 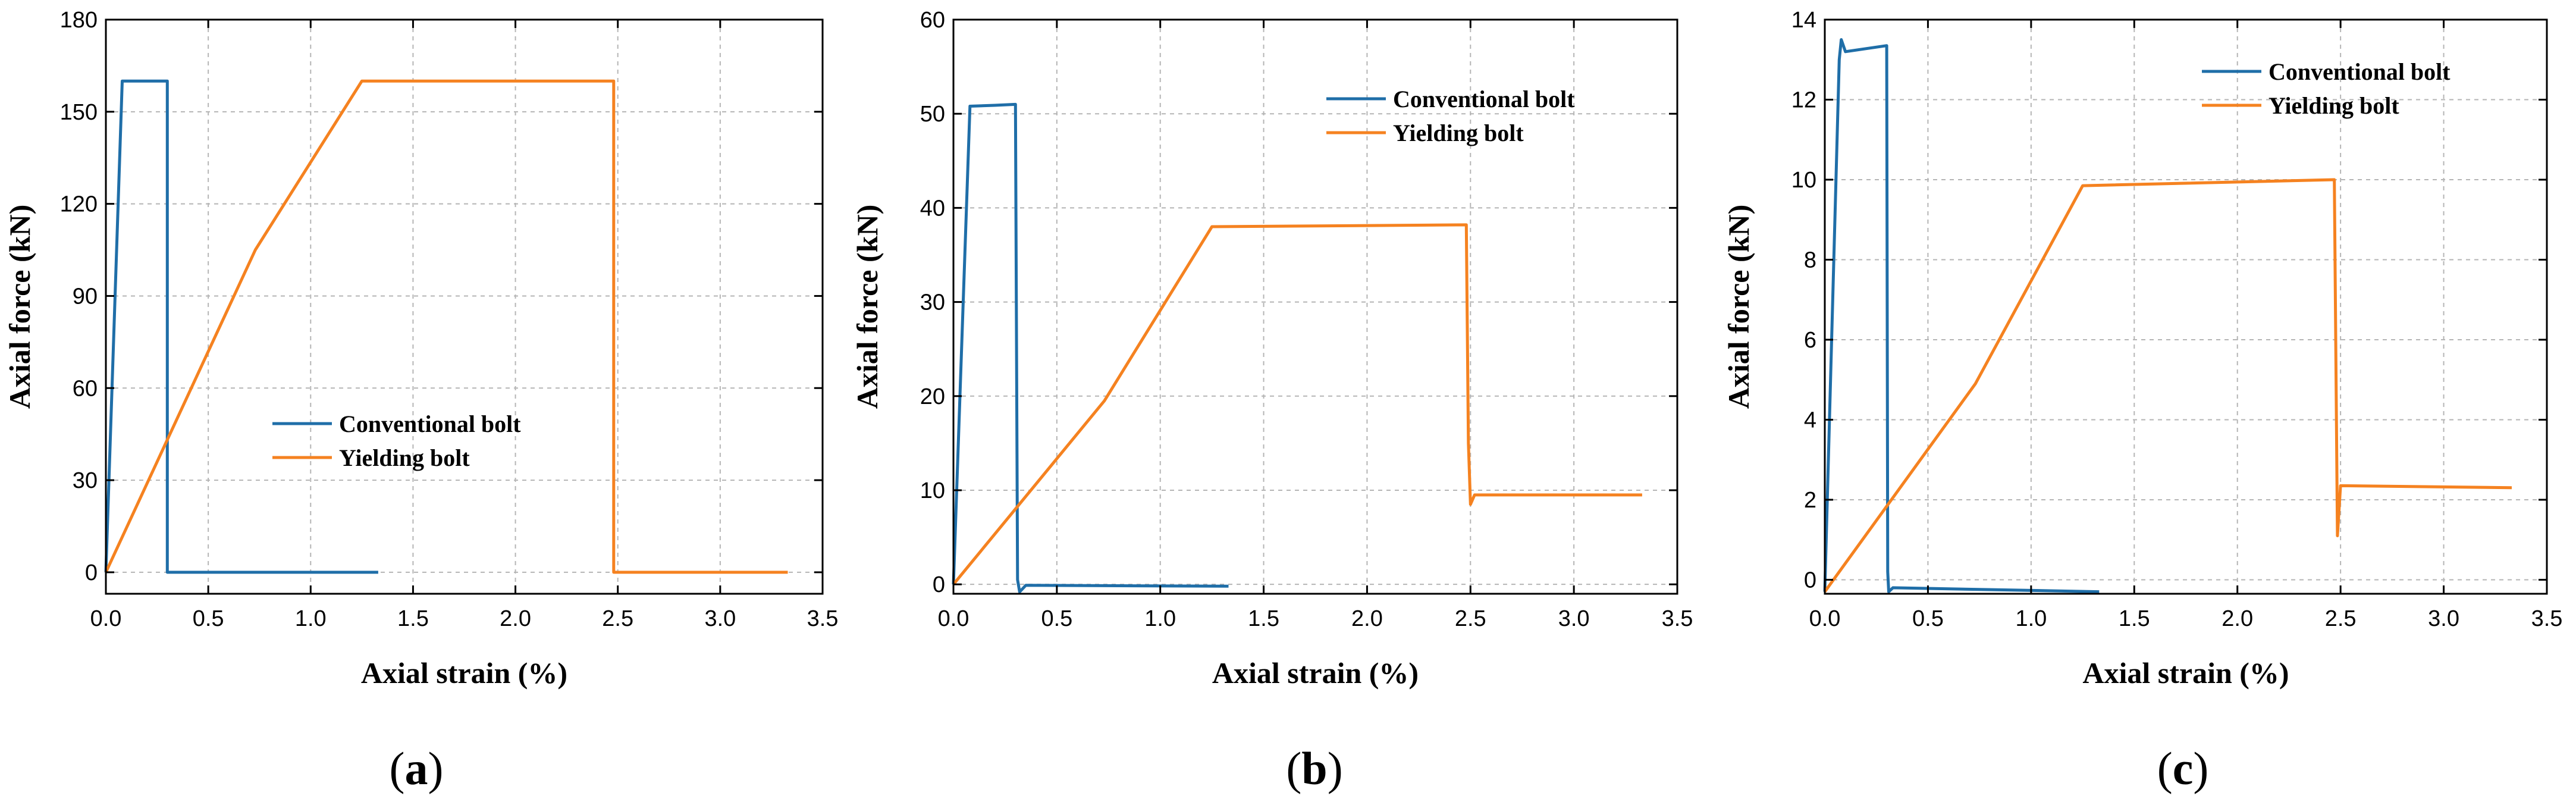 What do you see at coordinates (79, 20) in the screenshot?
I see `y-tick-label: 180` at bounding box center [79, 20].